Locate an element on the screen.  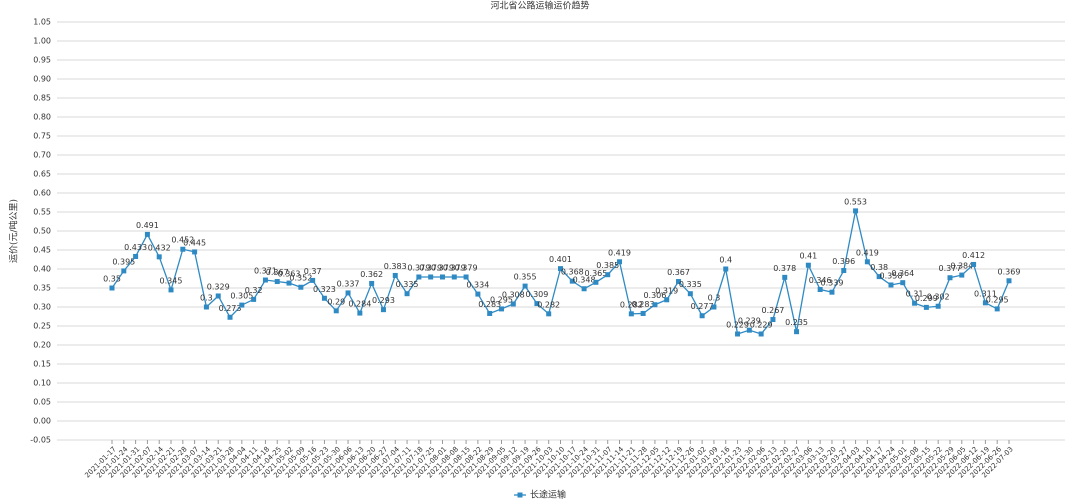
data-label: 0.348 is located at coordinates (584, 279).